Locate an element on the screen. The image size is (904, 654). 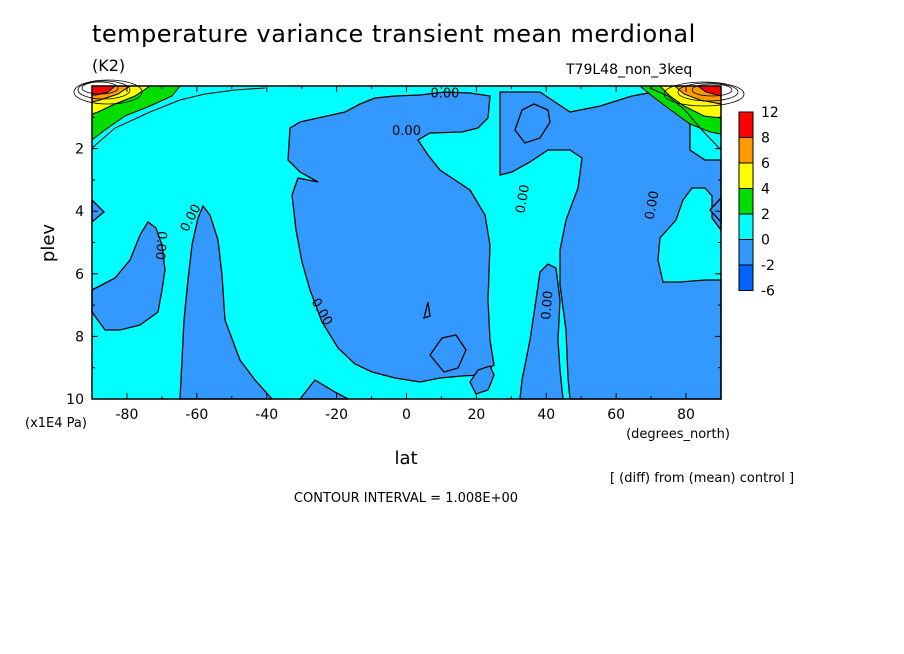
contour-line-ne is located at coordinates (685, 119).